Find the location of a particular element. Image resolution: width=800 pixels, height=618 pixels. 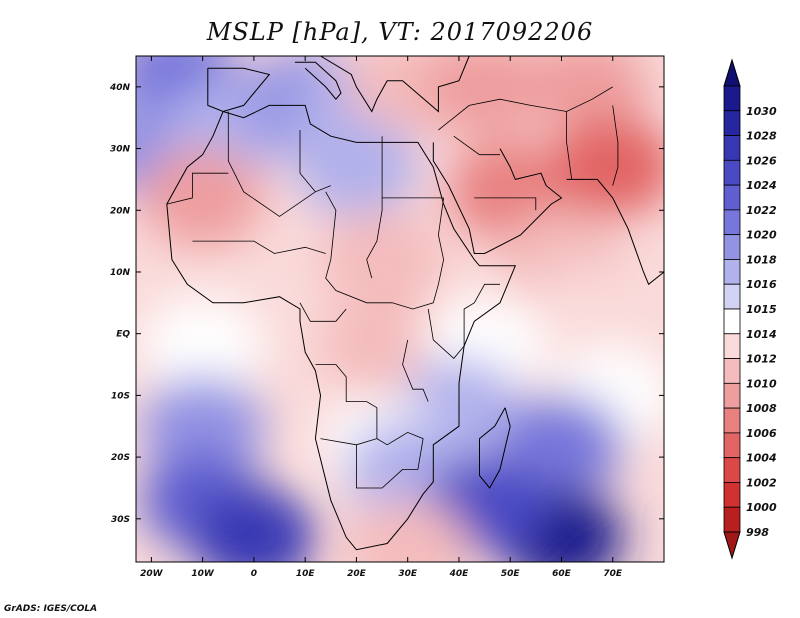

colorbar-label: 1015 is located at coordinates (761, 309).